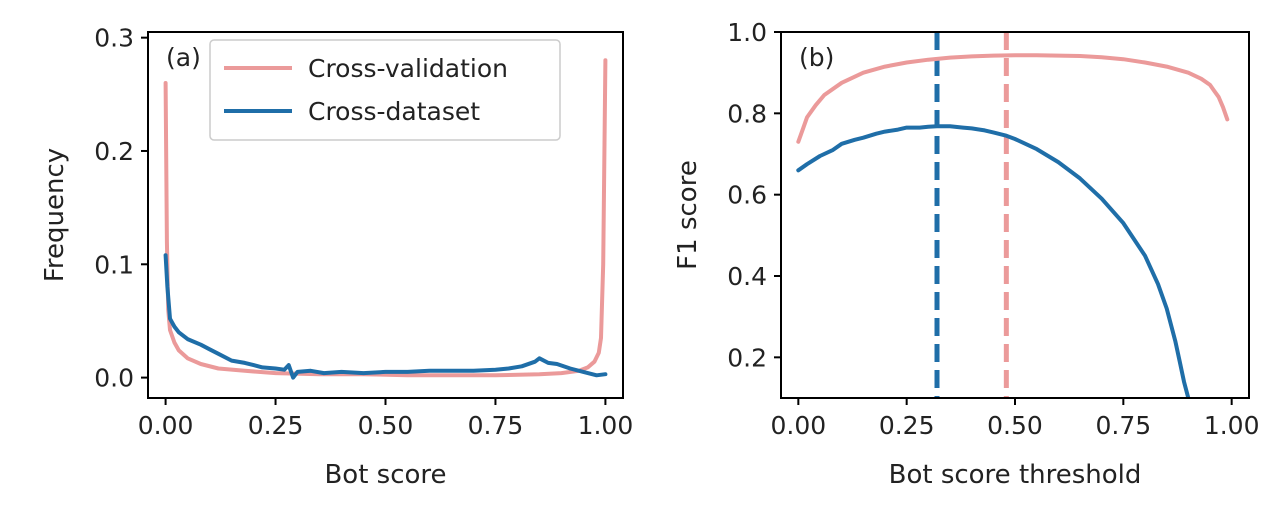 The image size is (1285, 508). What do you see at coordinates (816, 57) in the screenshot?
I see `panel-b-tag: (b)` at bounding box center [816, 57].